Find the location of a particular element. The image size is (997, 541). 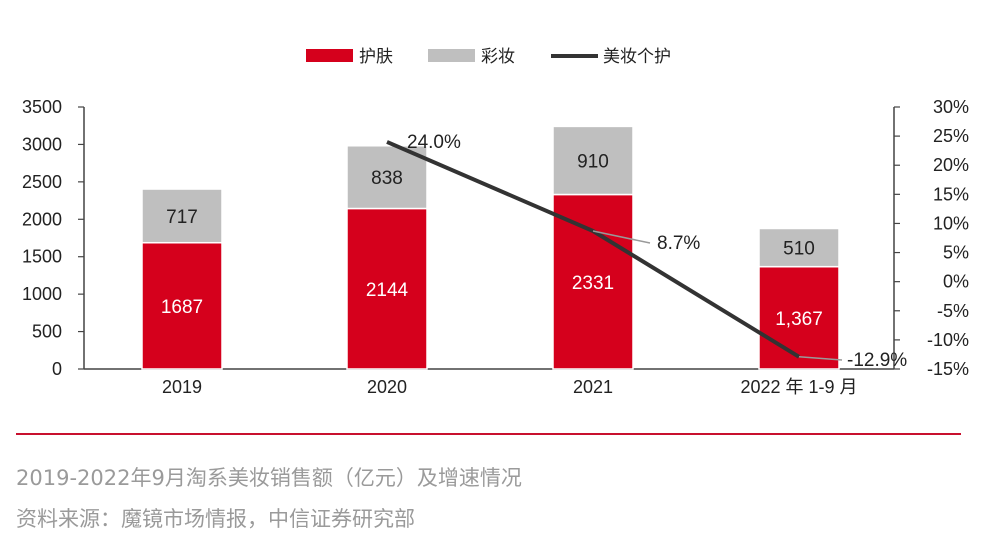

left-tick-label: 3500 is located at coordinates (42, 107).